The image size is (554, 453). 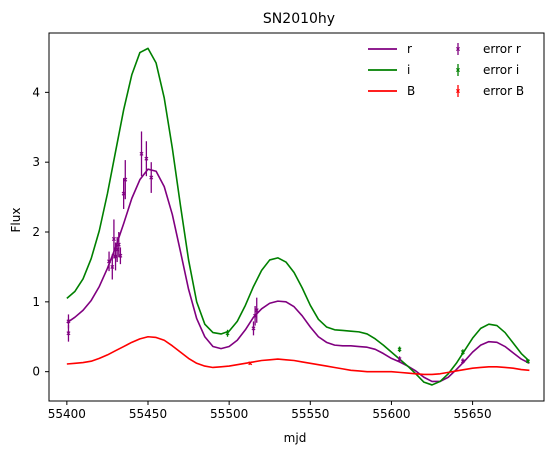 I want to click on errorbar-group-error-B, so click(x=250, y=363).